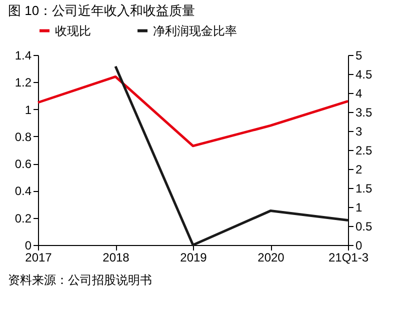  Describe the element at coordinates (194, 257) in the screenshot. I see `x-tick-label: 2019` at that location.